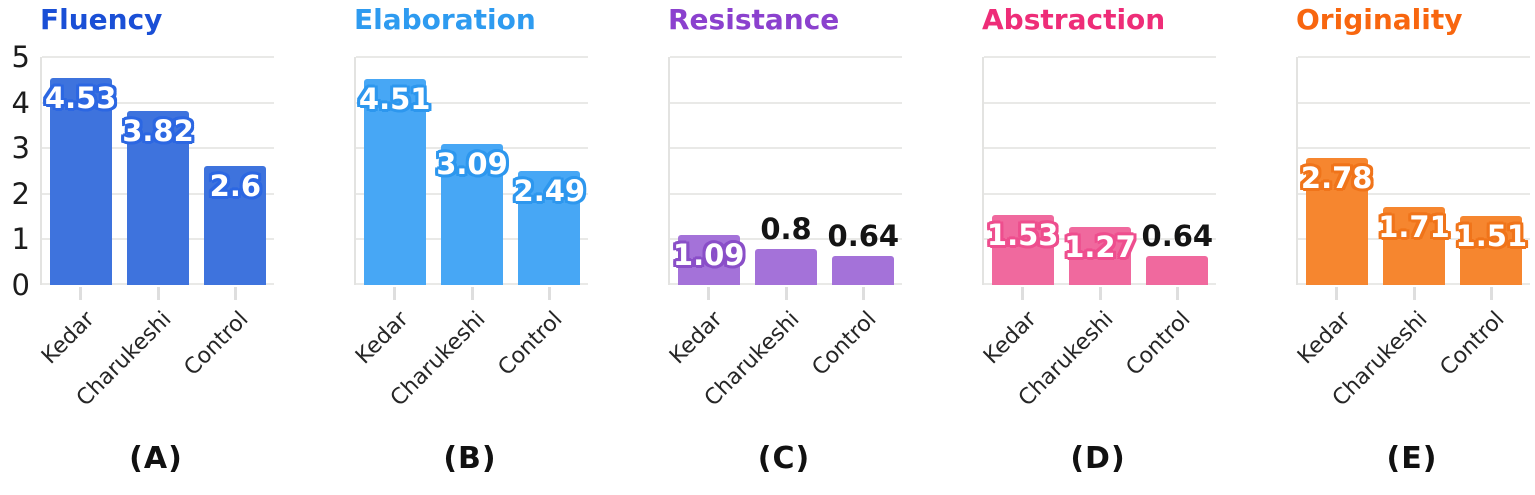 The image size is (1535, 495). What do you see at coordinates (708, 255) in the screenshot?
I see `value-label-resistance-kedar: 1.09` at bounding box center [708, 255].